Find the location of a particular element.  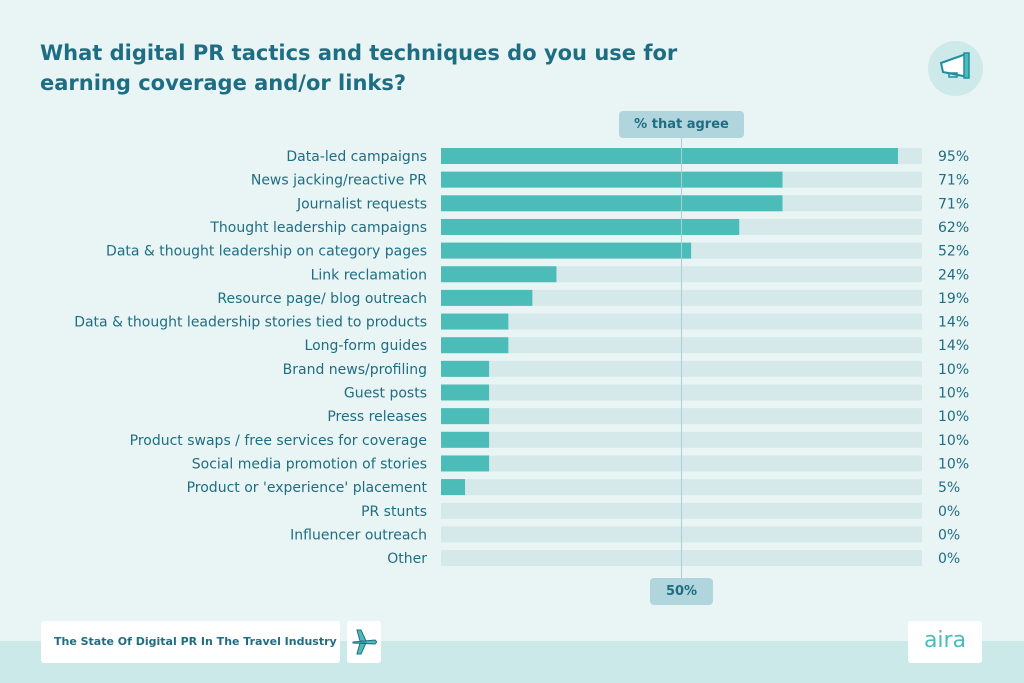

category-label: Guest posts is located at coordinates (385, 394).